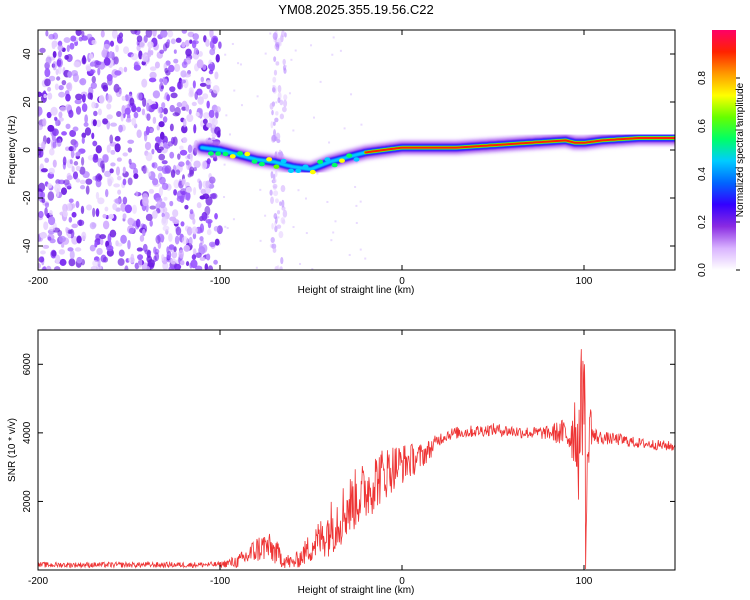 The image size is (750, 600). I want to click on spectrogram-x-tick-label: 0, so click(402, 281).